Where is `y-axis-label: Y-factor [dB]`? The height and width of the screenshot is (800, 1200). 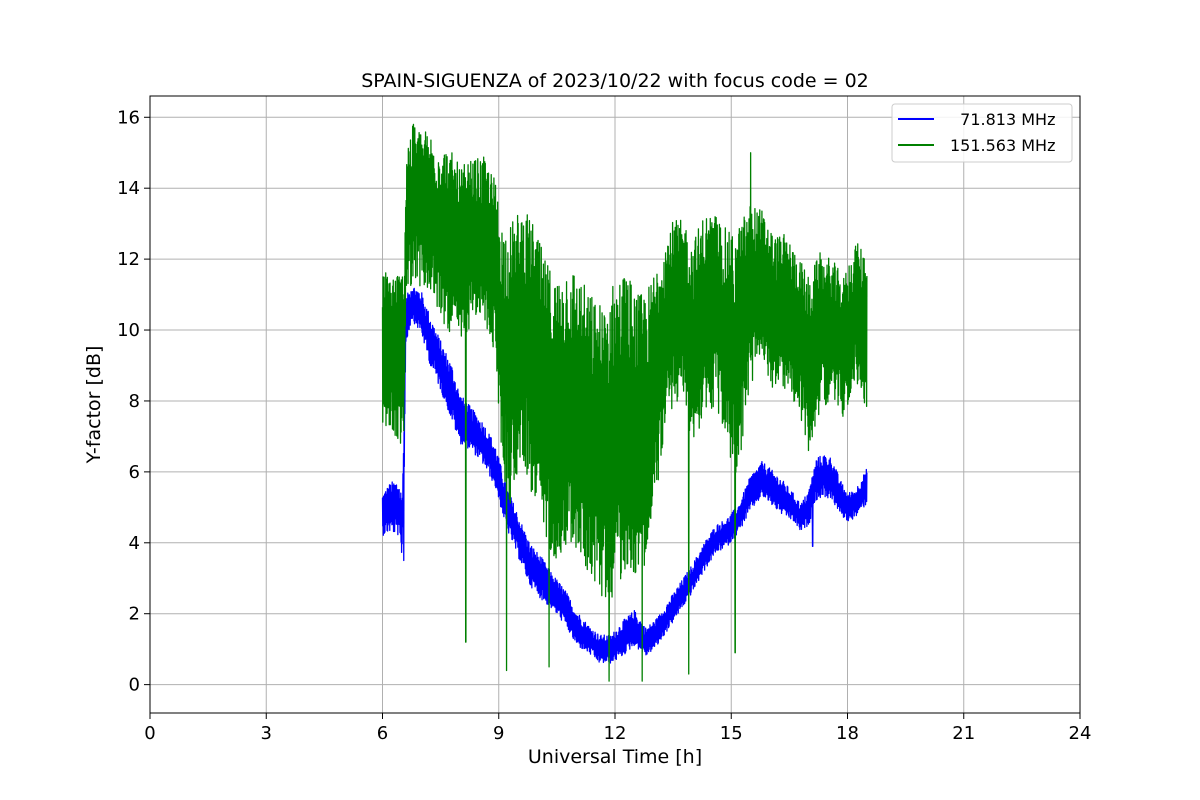 y-axis-label: Y-factor [dB] is located at coordinates (94, 405).